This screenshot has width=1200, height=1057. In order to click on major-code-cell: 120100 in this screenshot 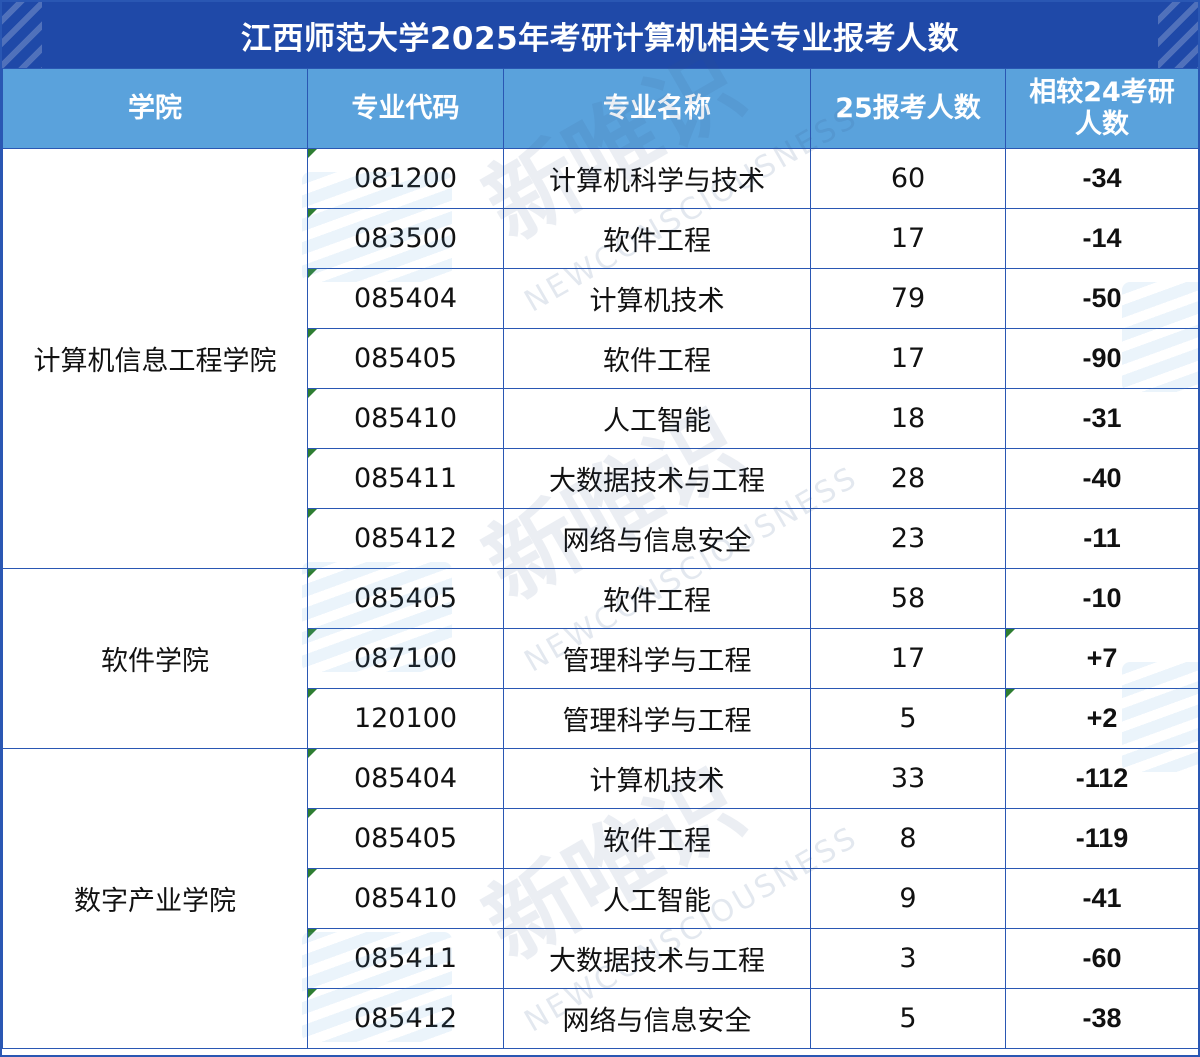, I will do `click(405, 718)`.